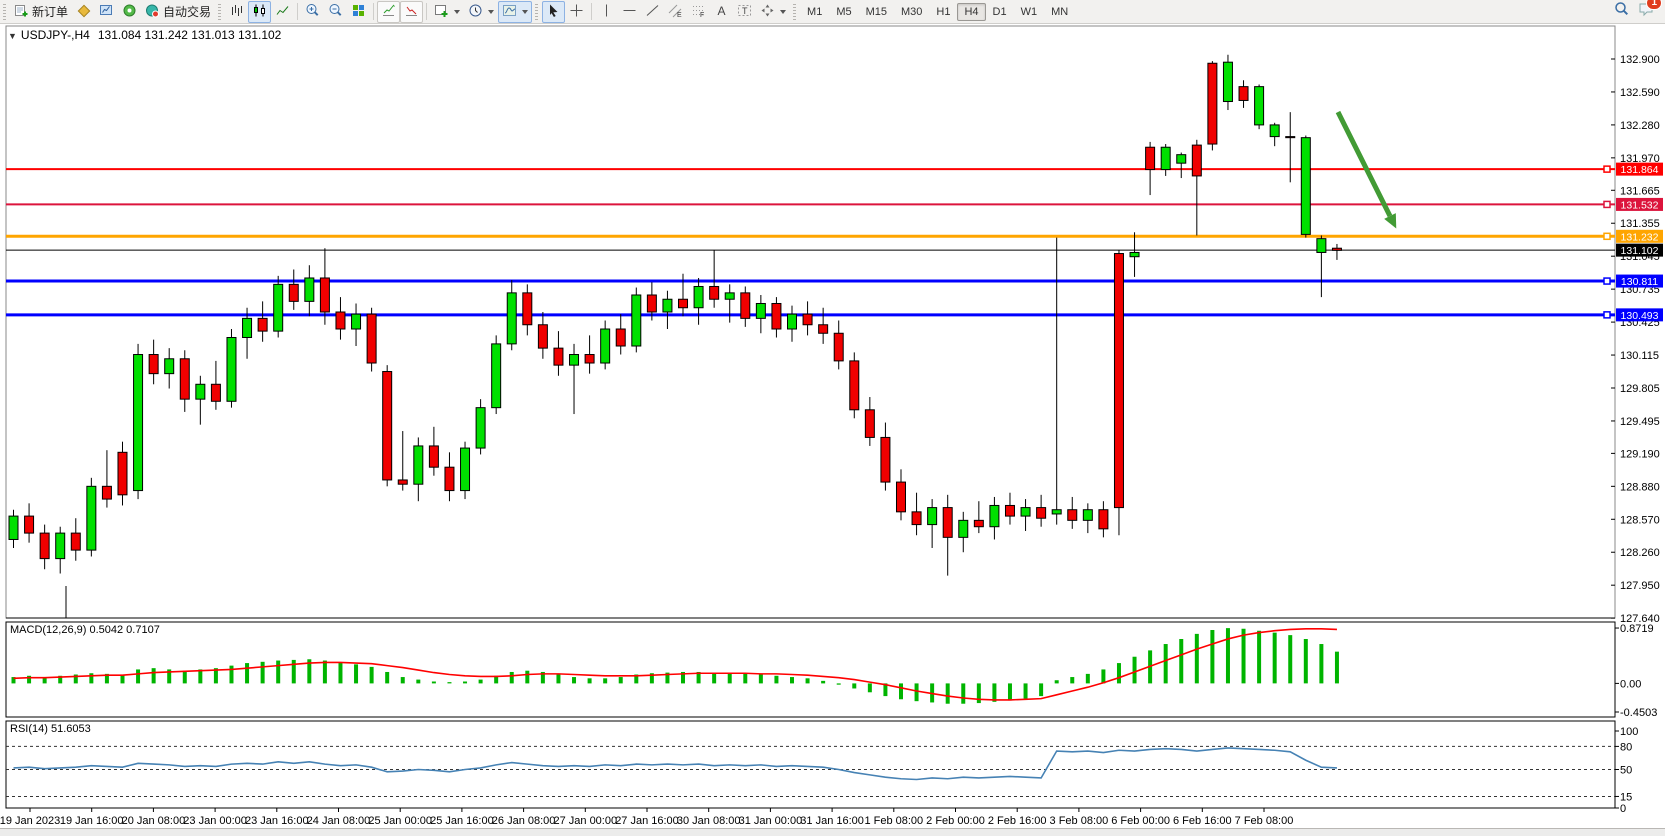 The width and height of the screenshot is (1665, 836). What do you see at coordinates (1639, 169) in the screenshot?
I see `price-badge-rect` at bounding box center [1639, 169].